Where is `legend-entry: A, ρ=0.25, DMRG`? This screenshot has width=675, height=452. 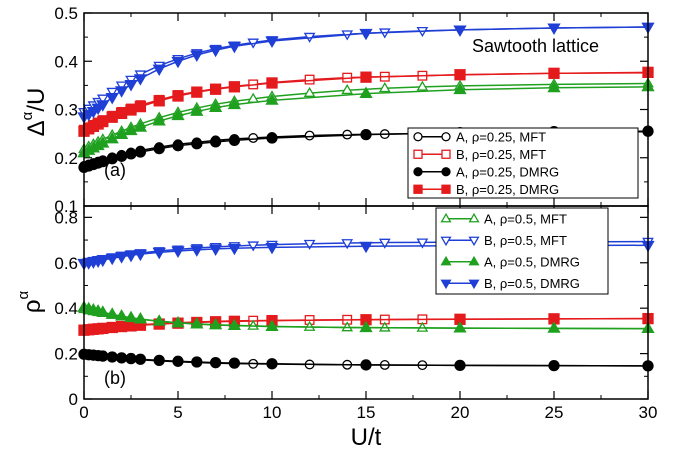 legend-entry: A, ρ=0.25, DMRG is located at coordinates (486, 171).